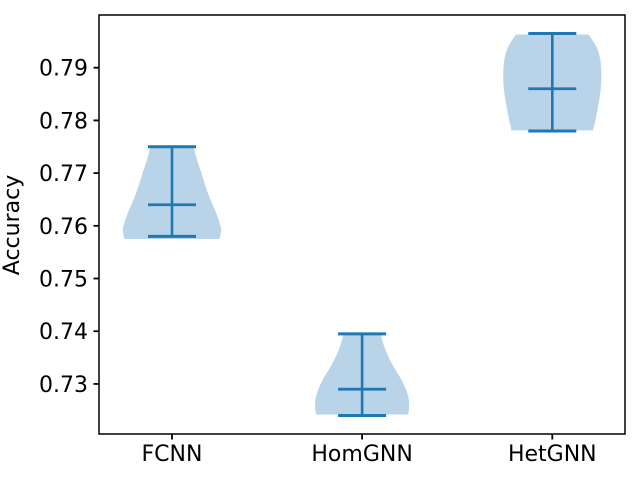  I want to click on x-tick-label: HomGNN, so click(361, 454).